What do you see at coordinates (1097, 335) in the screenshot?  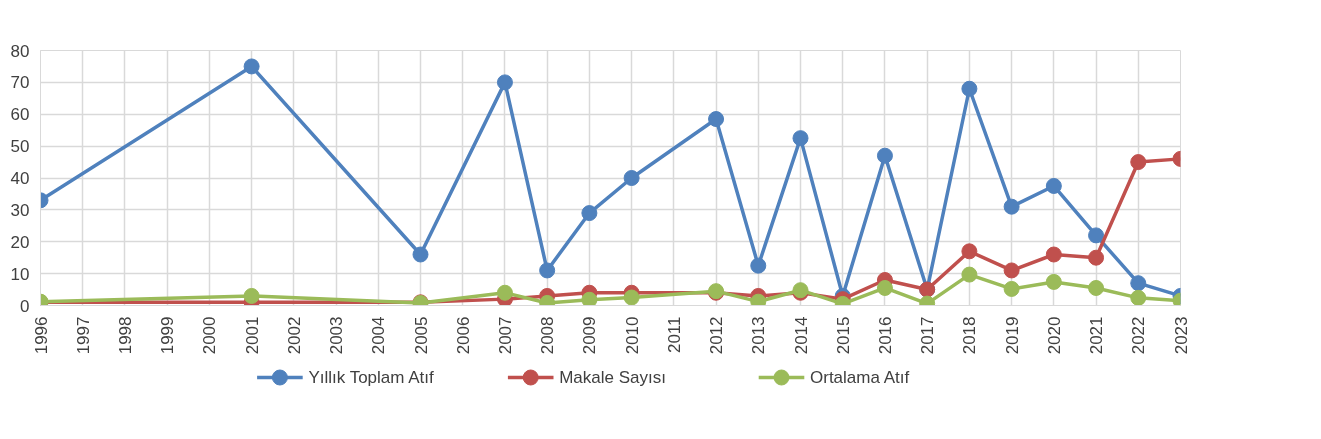 I see `x-tick-label: 2021` at bounding box center [1097, 335].